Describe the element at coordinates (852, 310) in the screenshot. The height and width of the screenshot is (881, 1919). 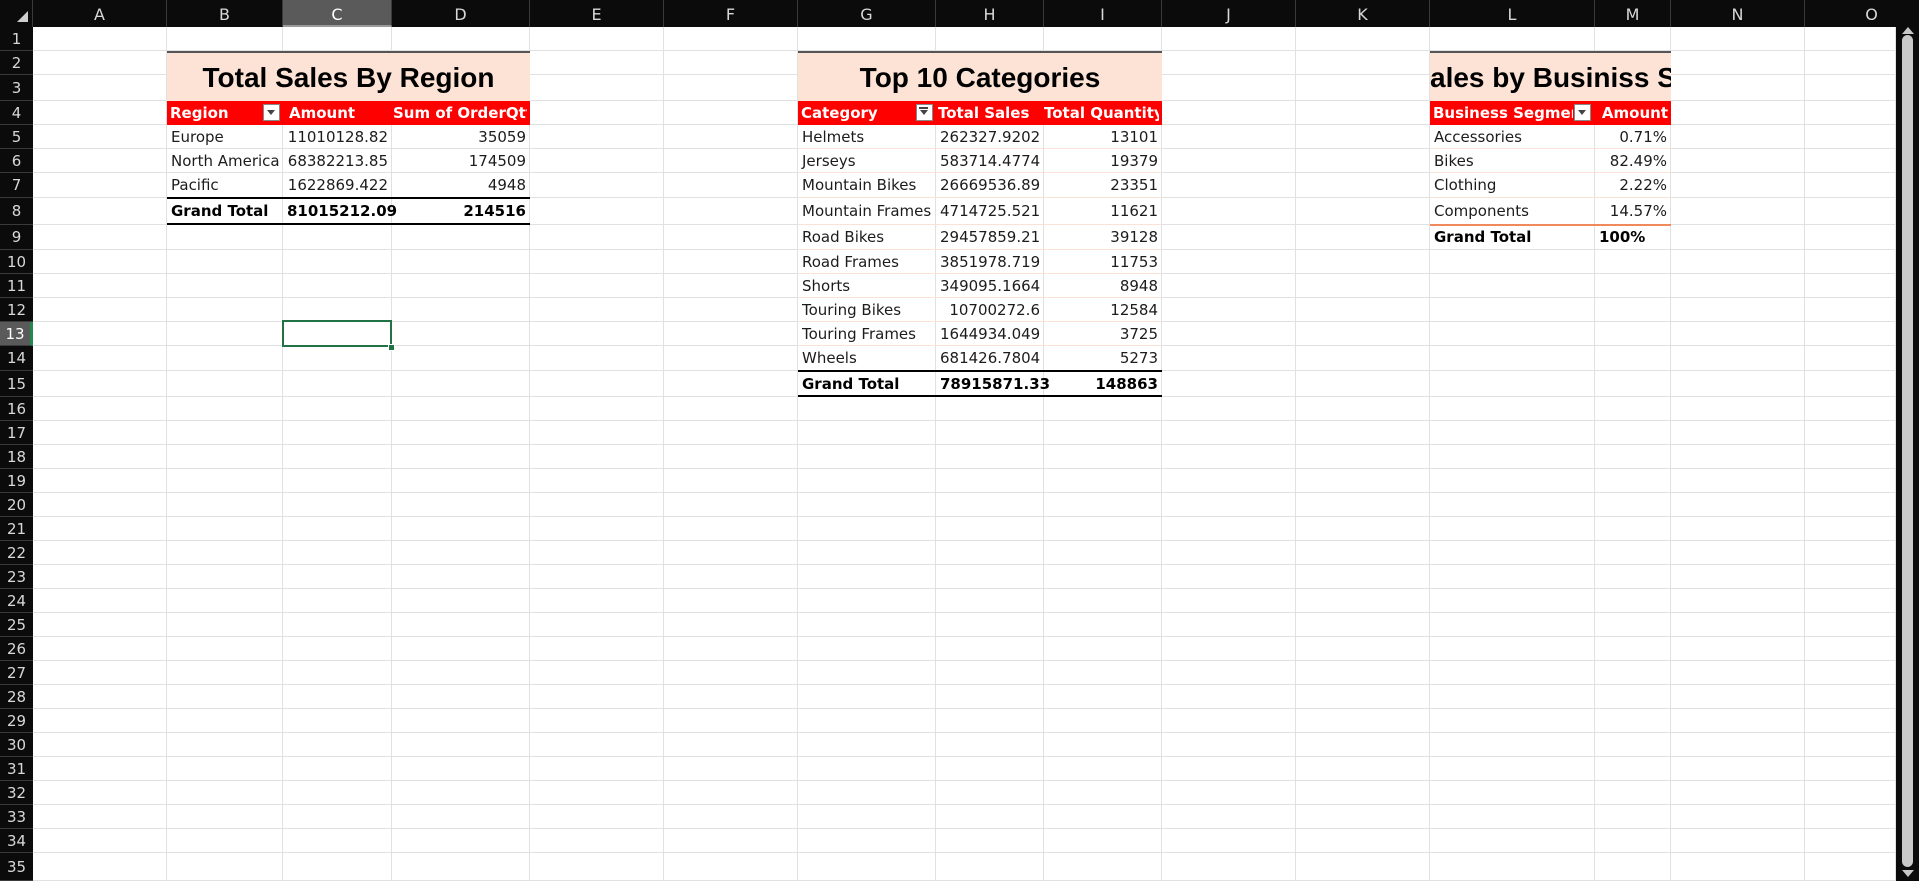
I see `table-row-label: Touring Bikes` at that location.